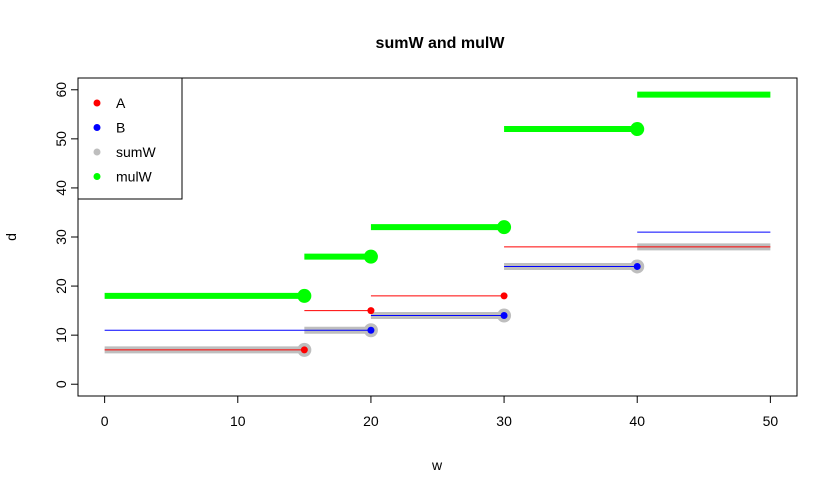 The image size is (838, 494). I want to click on chart-title: sumW and mulW, so click(441, 43).